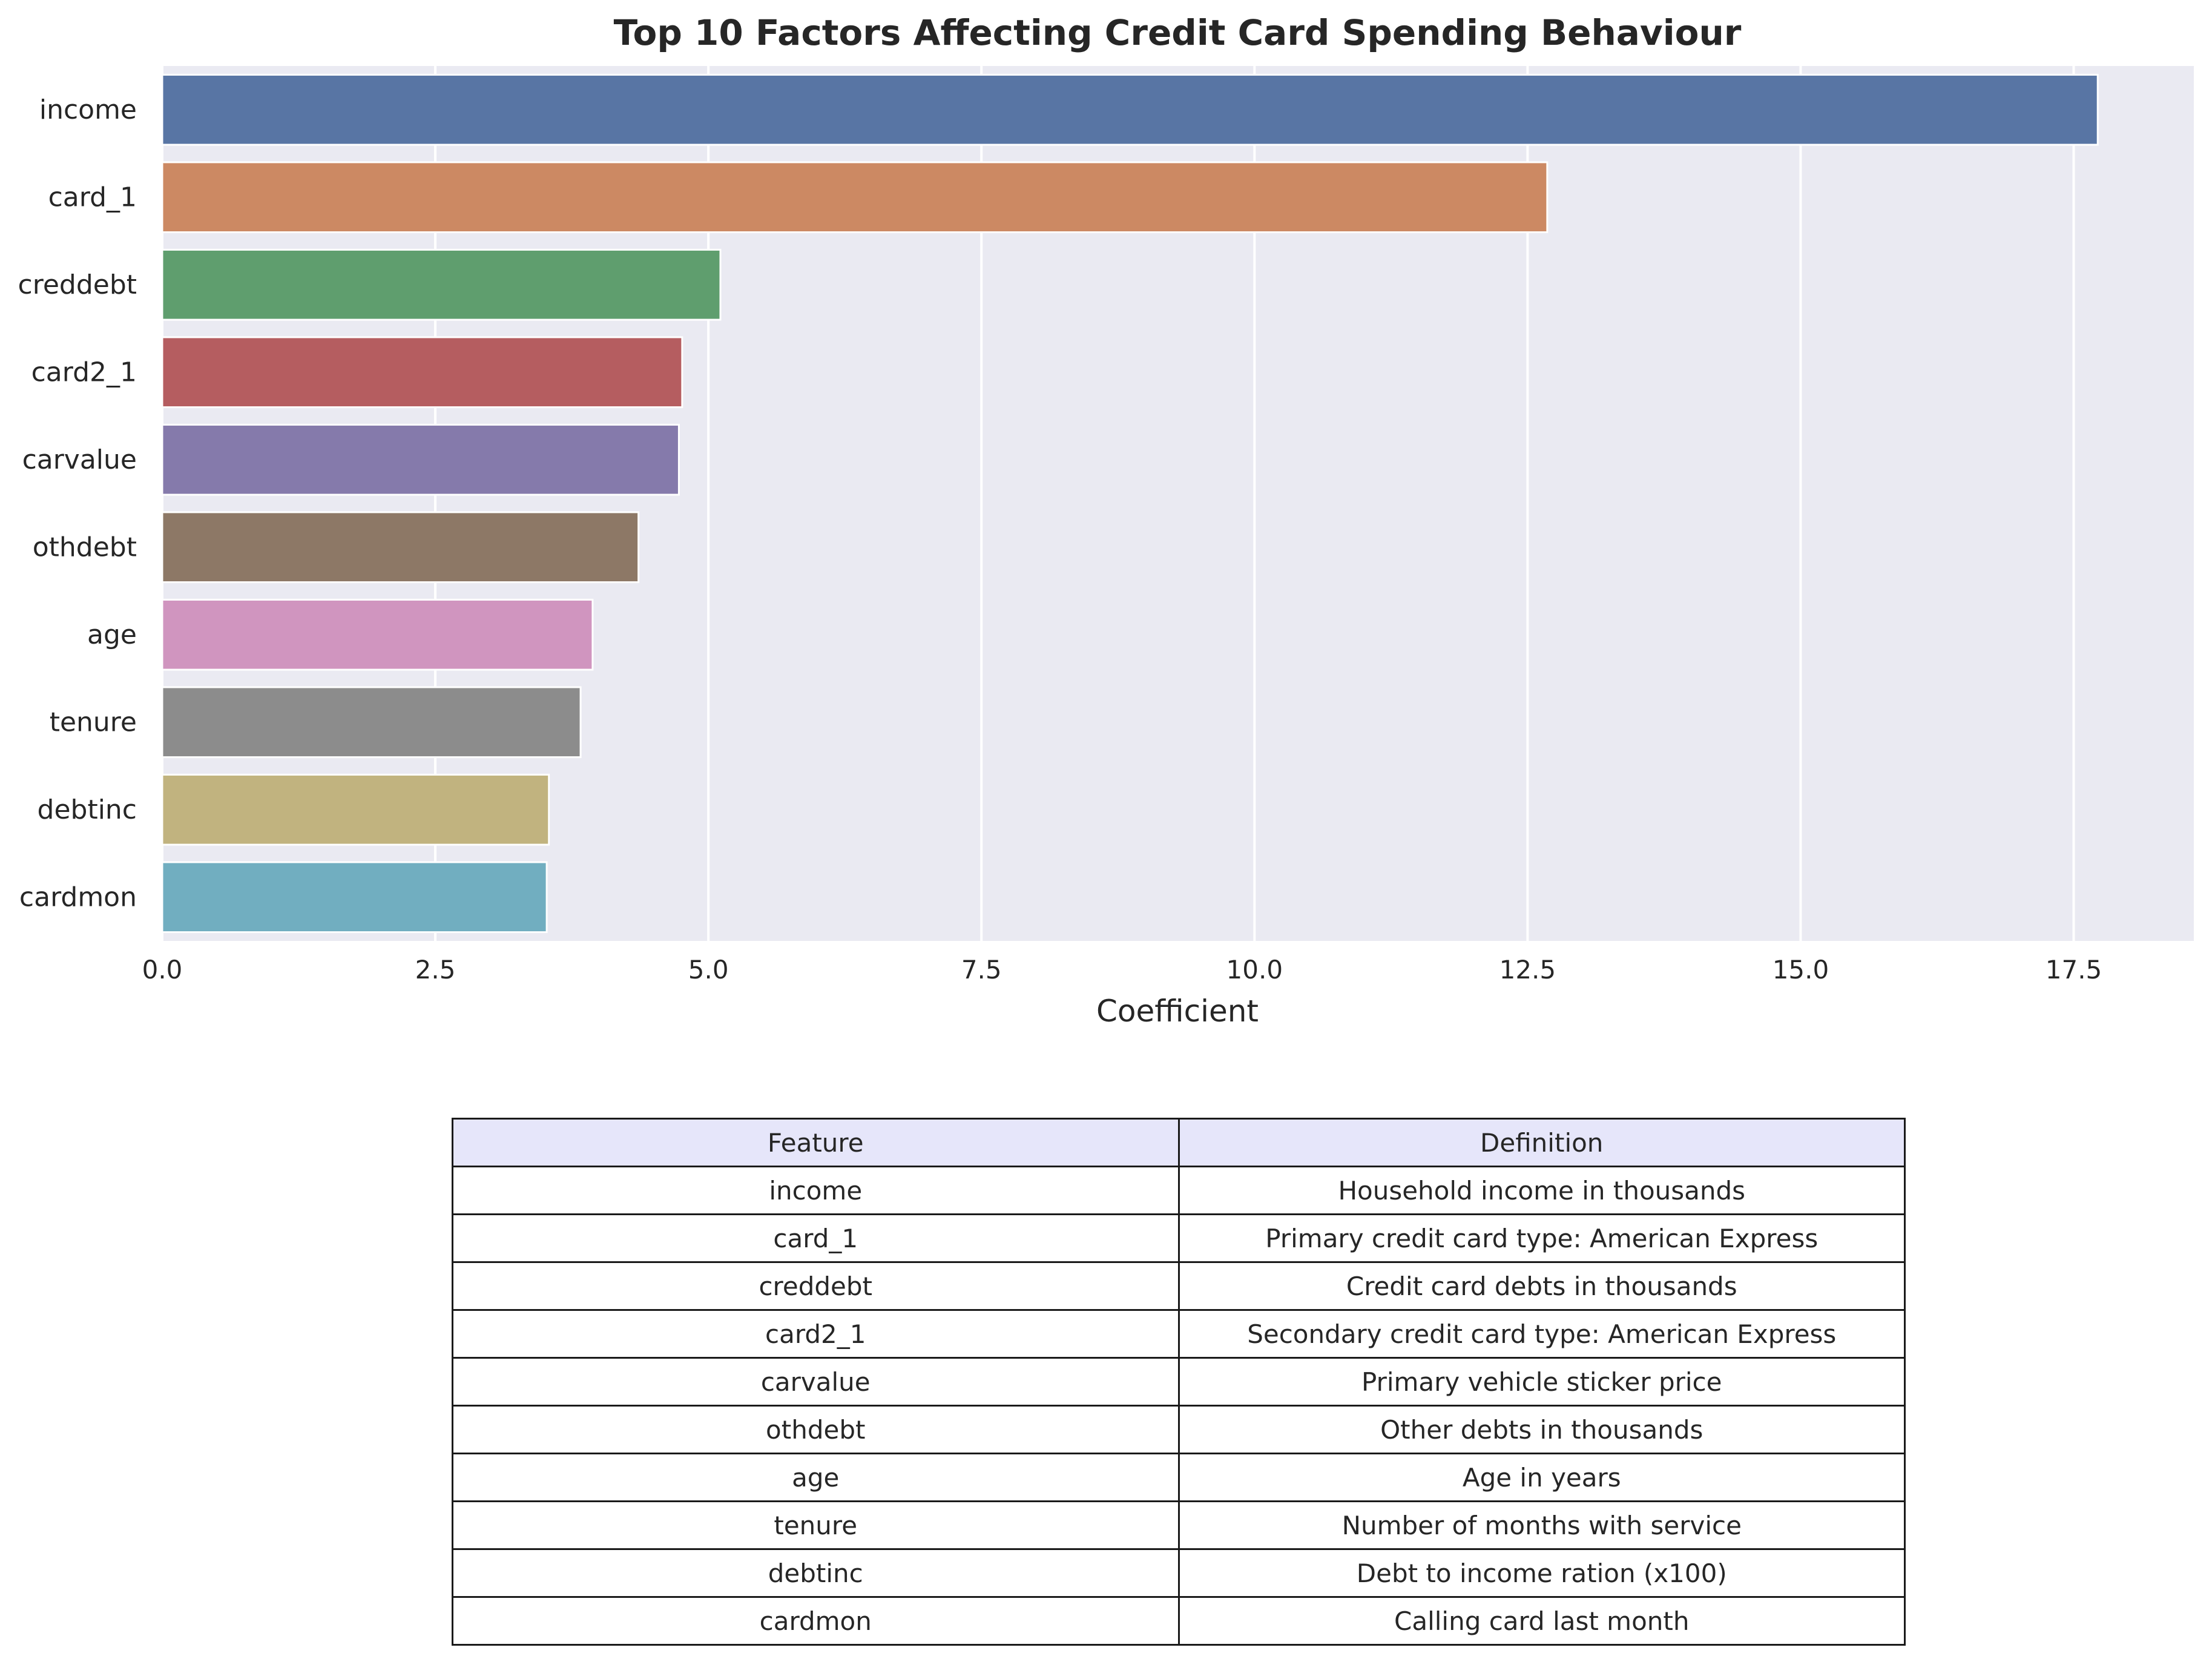 Image resolution: width=2212 pixels, height=1679 pixels. I want to click on header-definition: Definition, so click(1541, 1142).